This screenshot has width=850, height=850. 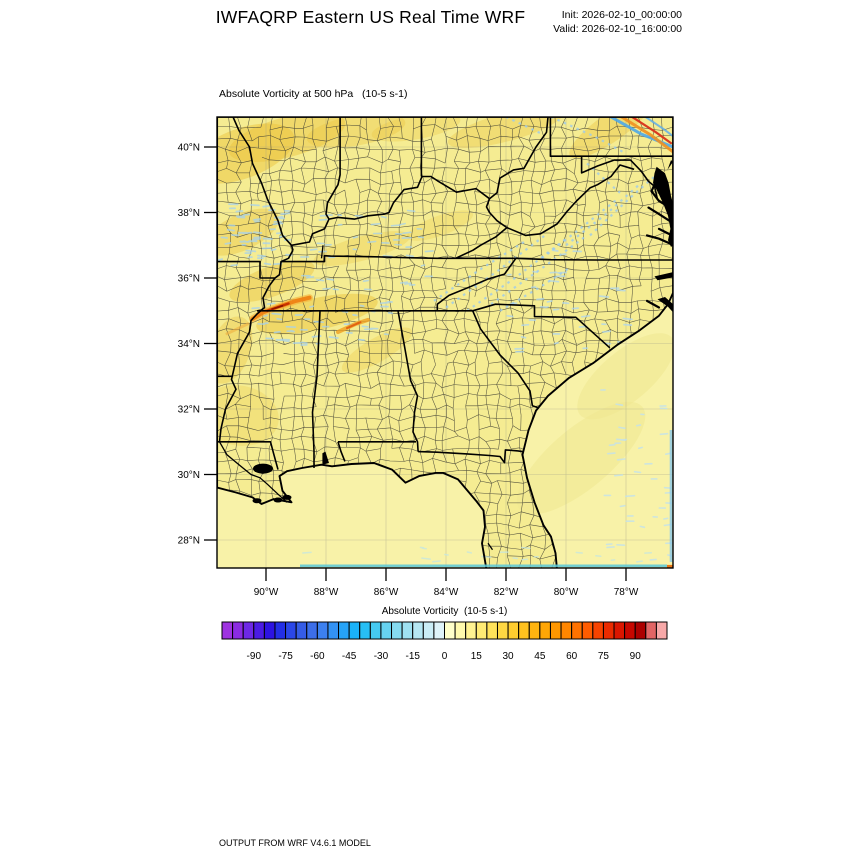 What do you see at coordinates (506, 592) in the screenshot?
I see `lon-tick-label: 82°W` at bounding box center [506, 592].